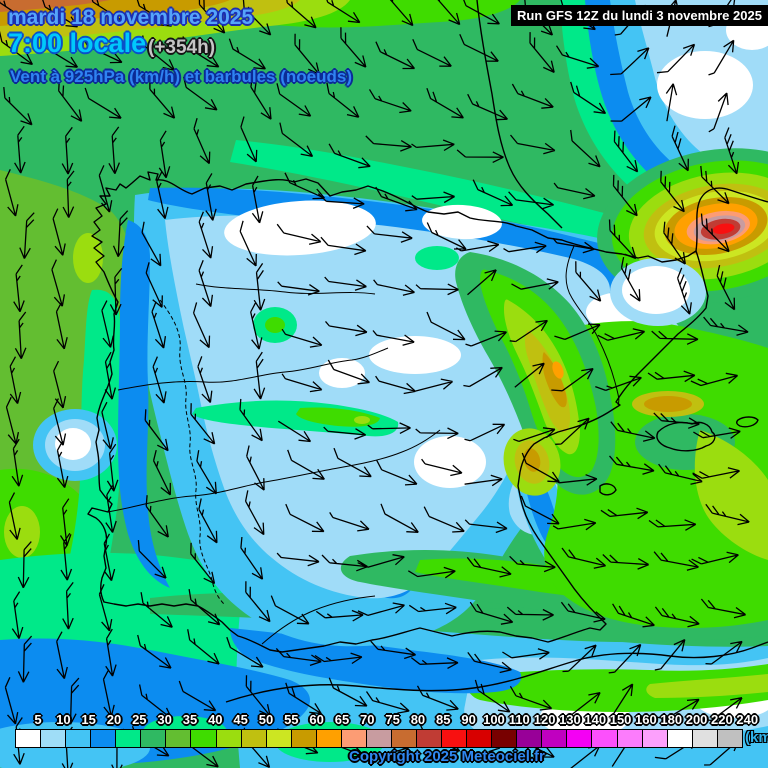 The width and height of the screenshot is (768, 768). I want to click on run-banner: Run GFS 12Z du lundi 3 novembre 2025, so click(639, 15).